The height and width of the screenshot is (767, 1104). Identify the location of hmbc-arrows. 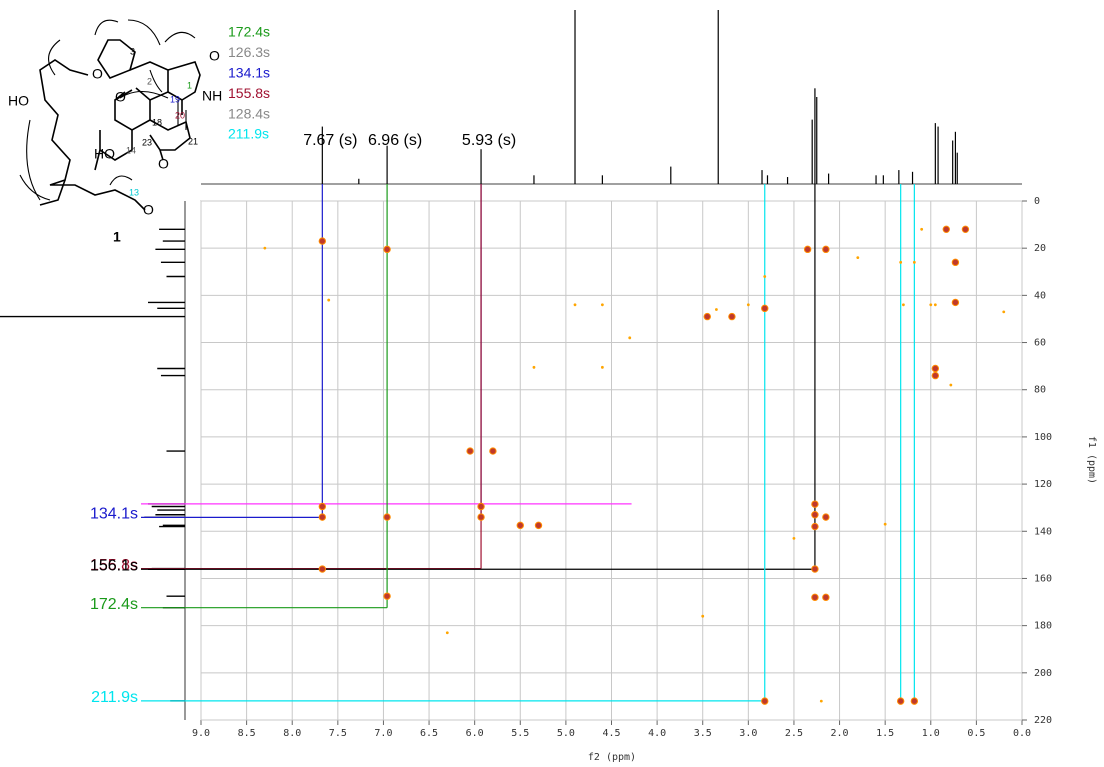
(107, 110).